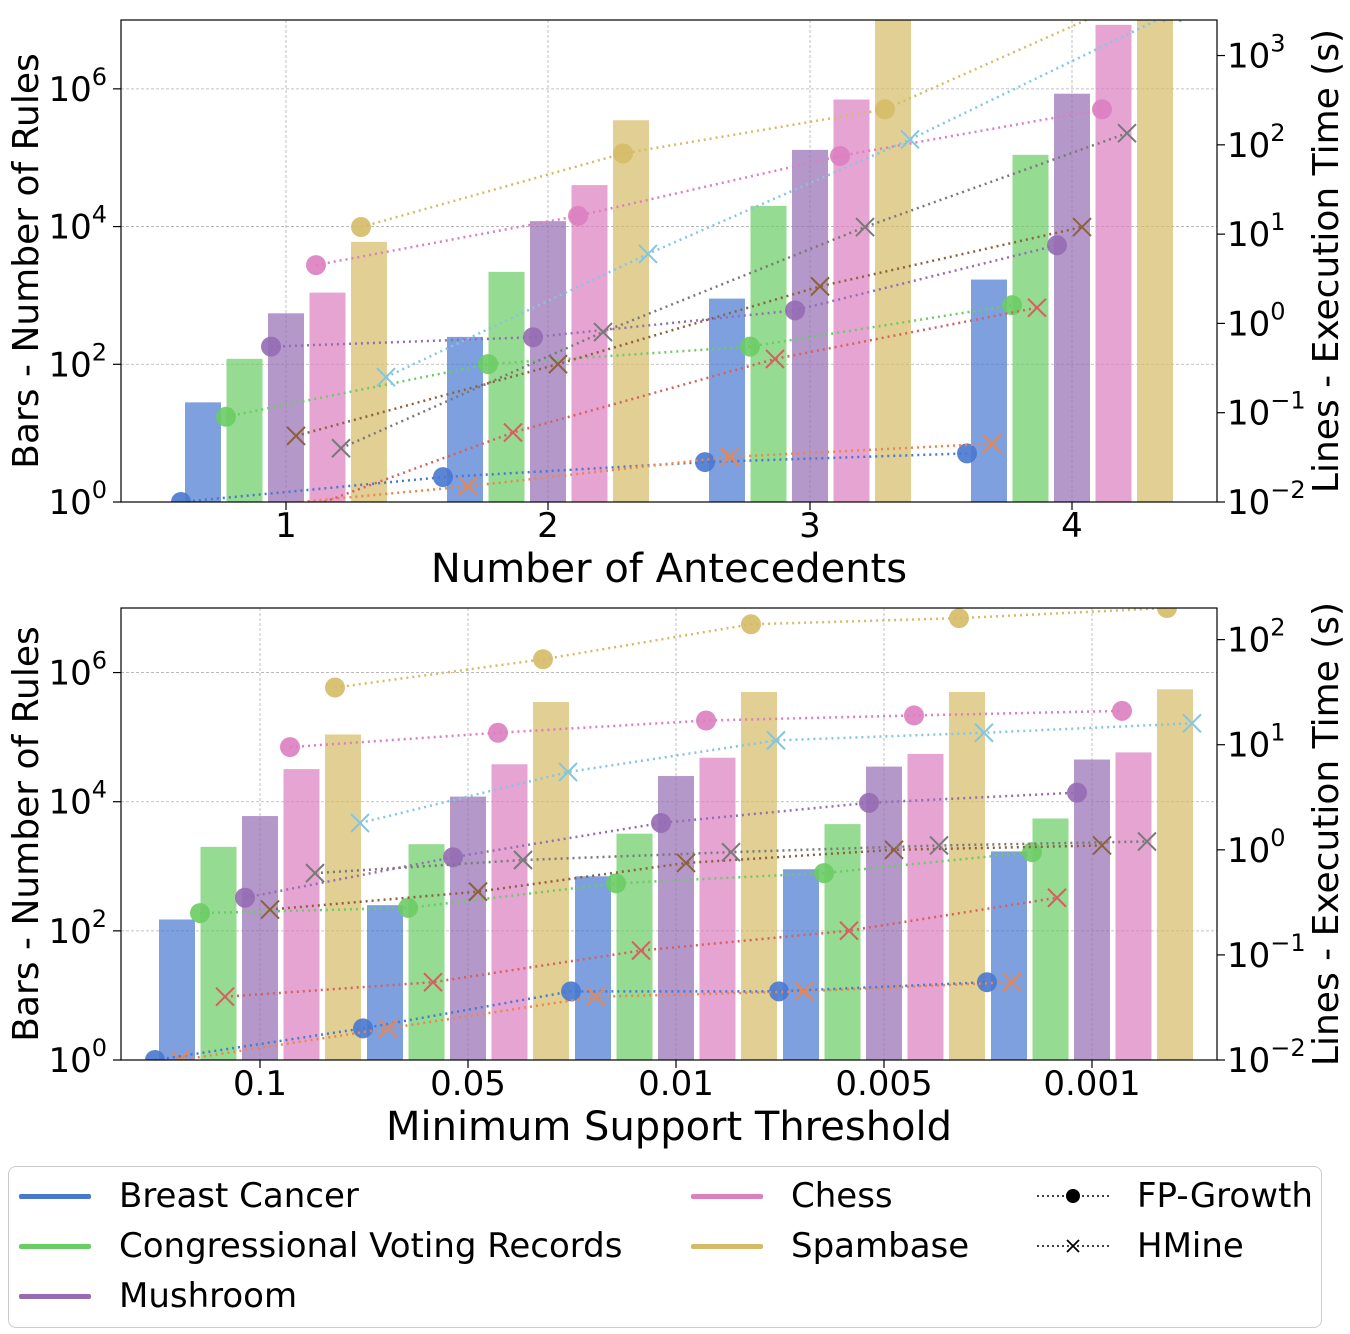  I want to click on legend-entry-fp-growth: FP-Growth, so click(1175, 1196).